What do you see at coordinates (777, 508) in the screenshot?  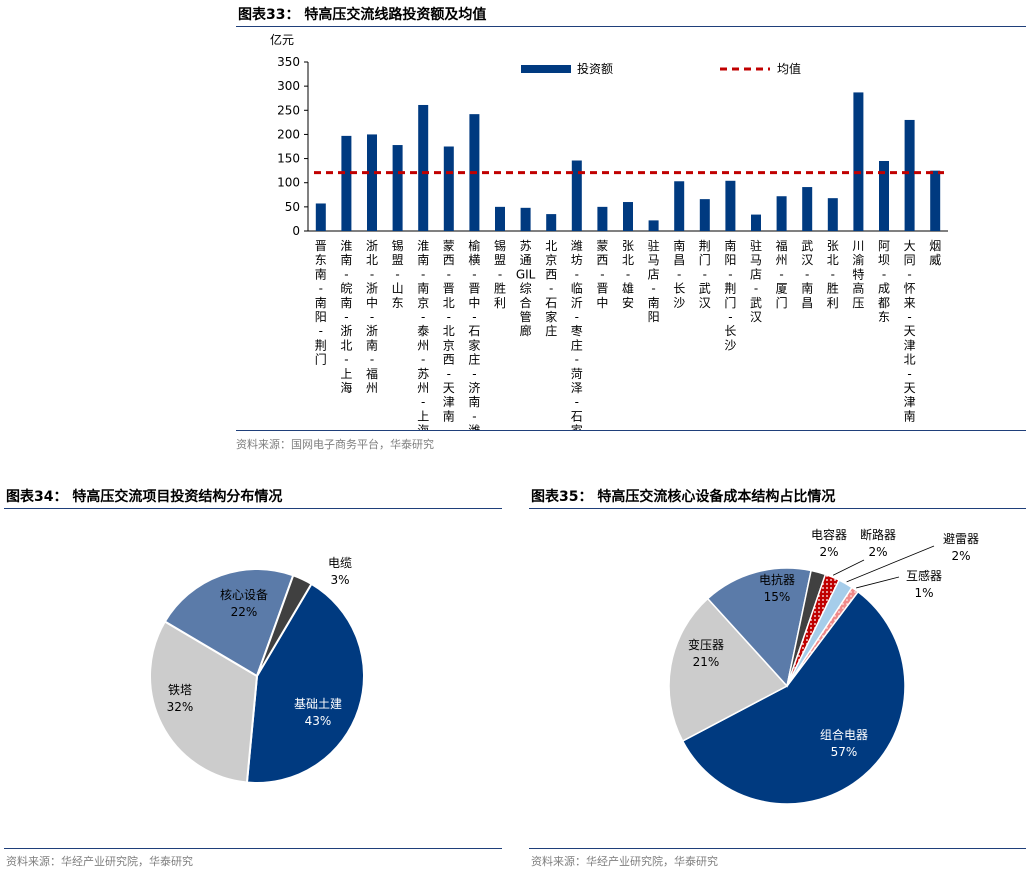 I see `pie35-title-rule` at bounding box center [777, 508].